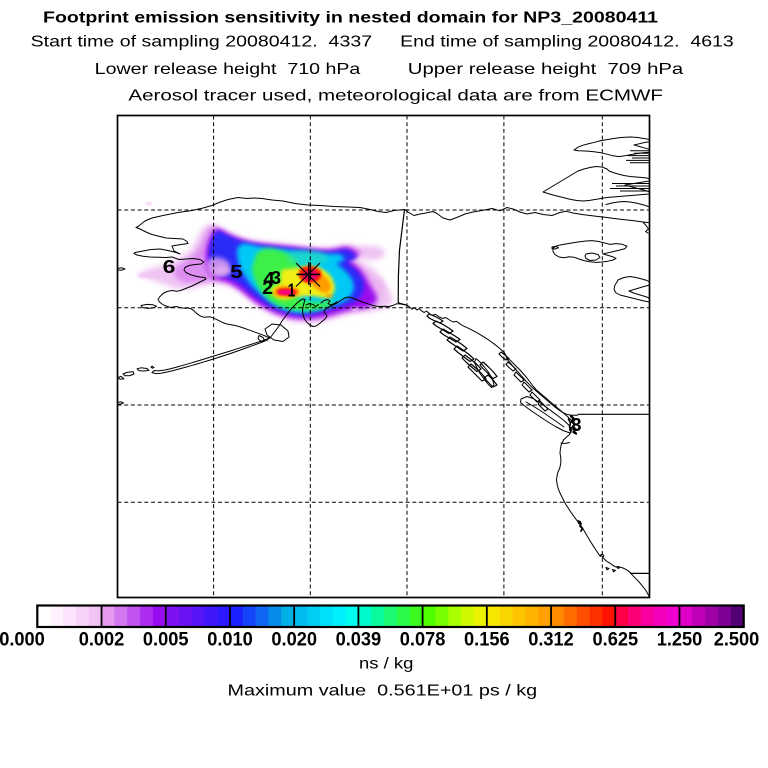  What do you see at coordinates (267, 288) in the screenshot?
I see `svg-text: 2` at bounding box center [267, 288].